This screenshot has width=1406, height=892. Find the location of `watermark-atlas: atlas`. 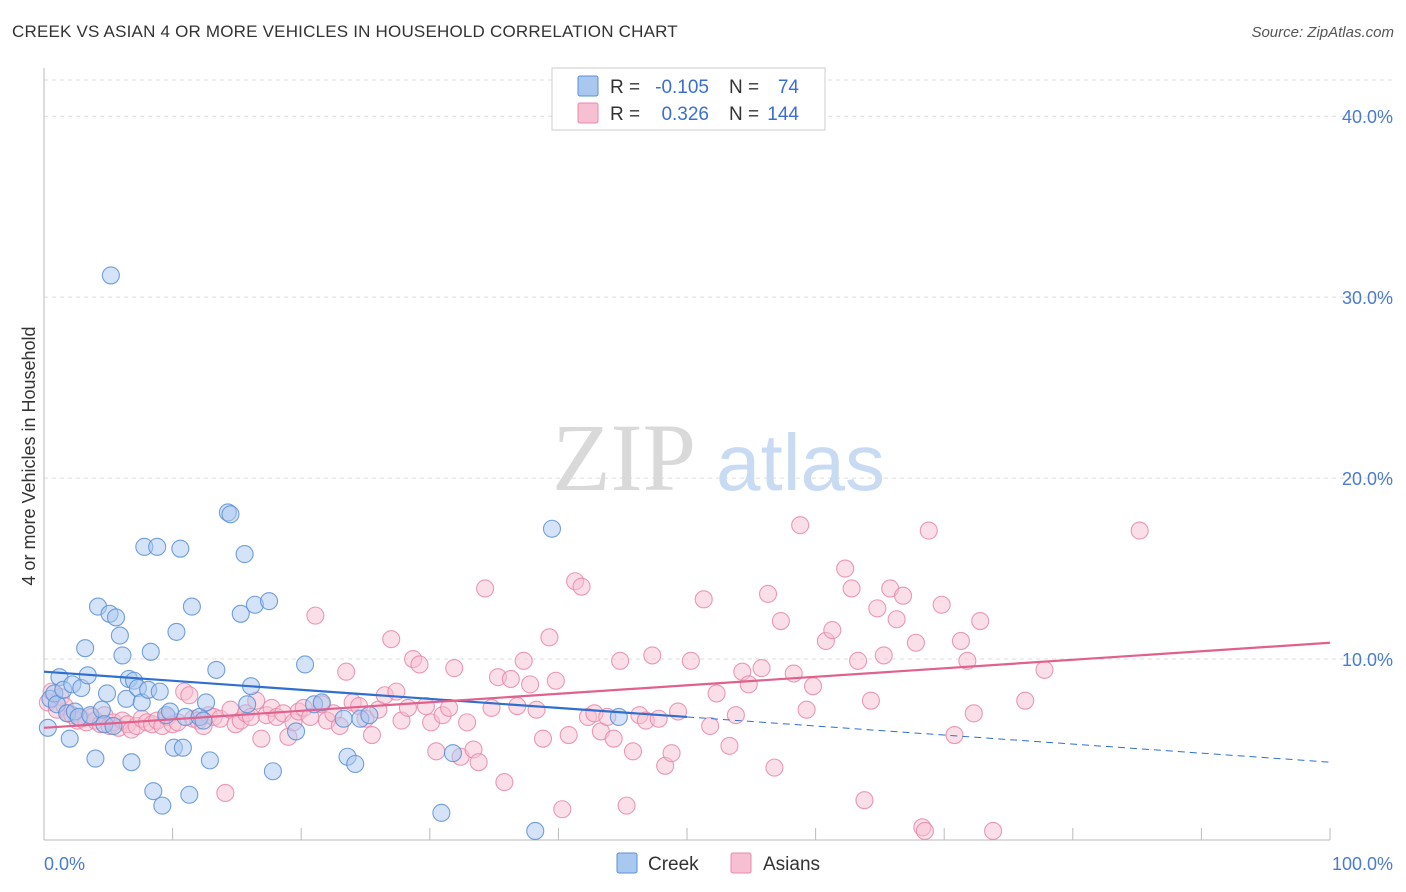

watermark-atlas: atlas is located at coordinates (800, 462).